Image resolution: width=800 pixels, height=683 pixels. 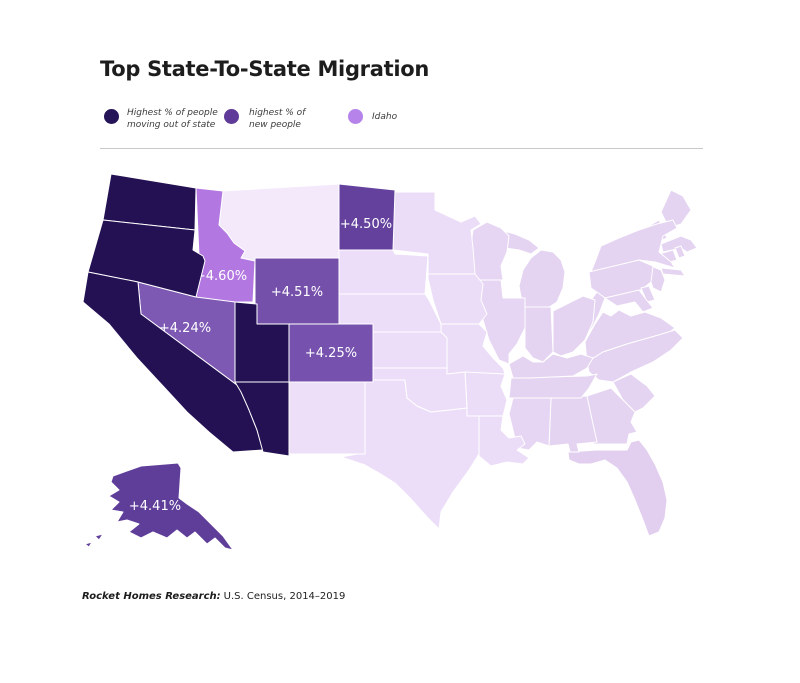 What do you see at coordinates (327, 418) in the screenshot?
I see `state-nm` at bounding box center [327, 418].